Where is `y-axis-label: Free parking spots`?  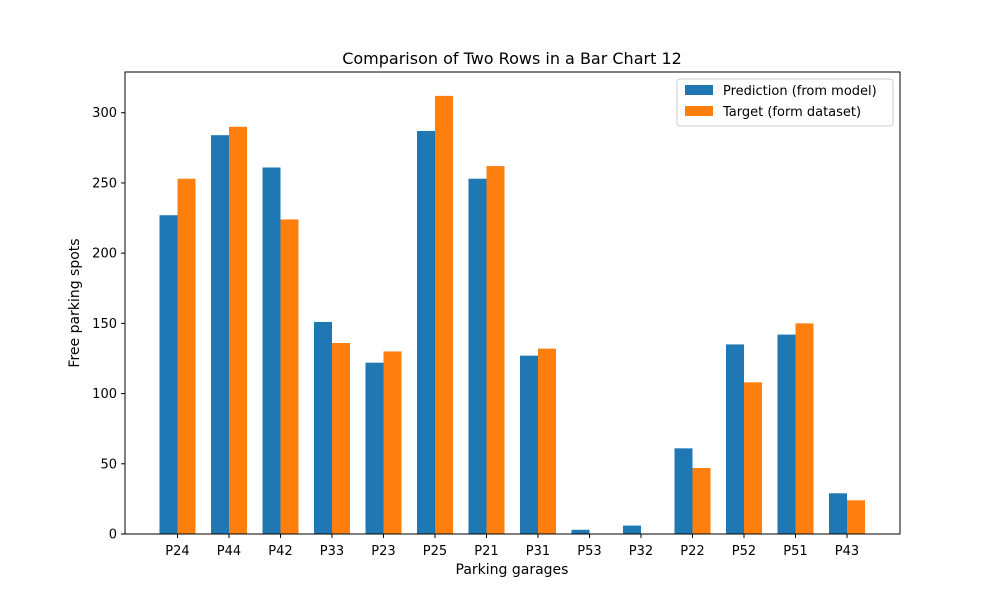
y-axis-label: Free parking spots is located at coordinates (75, 302).